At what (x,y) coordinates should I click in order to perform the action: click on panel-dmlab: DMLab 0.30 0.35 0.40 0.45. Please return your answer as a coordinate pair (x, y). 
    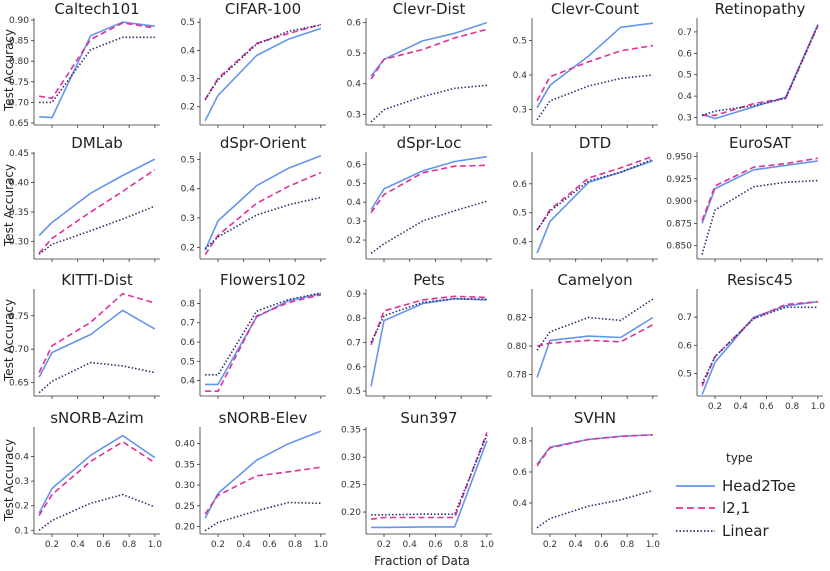
    Looking at the image, I should click on (84, 198).